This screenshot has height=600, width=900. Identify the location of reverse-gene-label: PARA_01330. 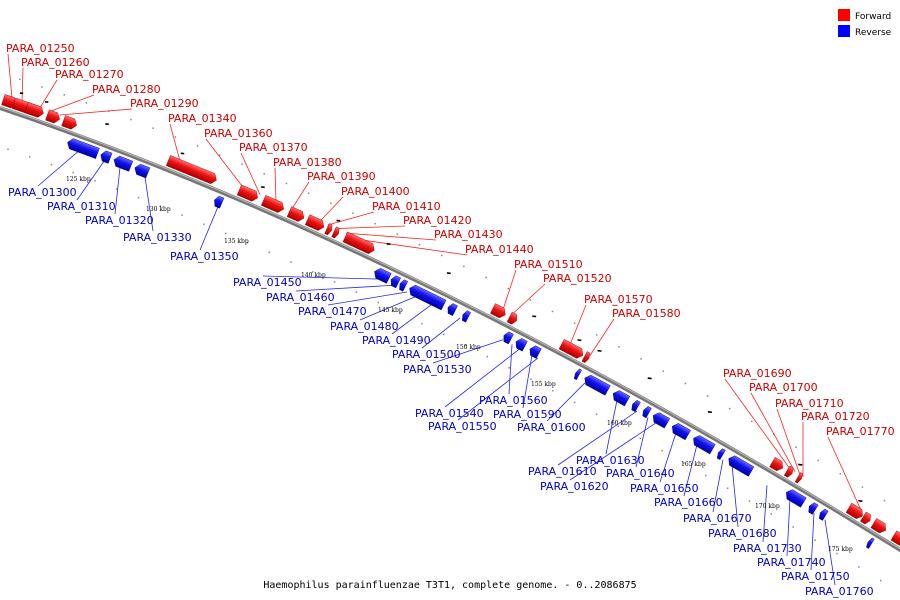
(157, 237).